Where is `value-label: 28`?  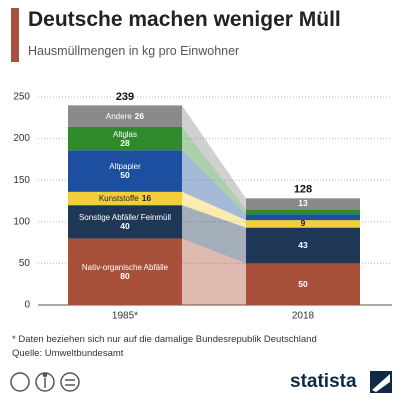 value-label: 28 is located at coordinates (125, 142).